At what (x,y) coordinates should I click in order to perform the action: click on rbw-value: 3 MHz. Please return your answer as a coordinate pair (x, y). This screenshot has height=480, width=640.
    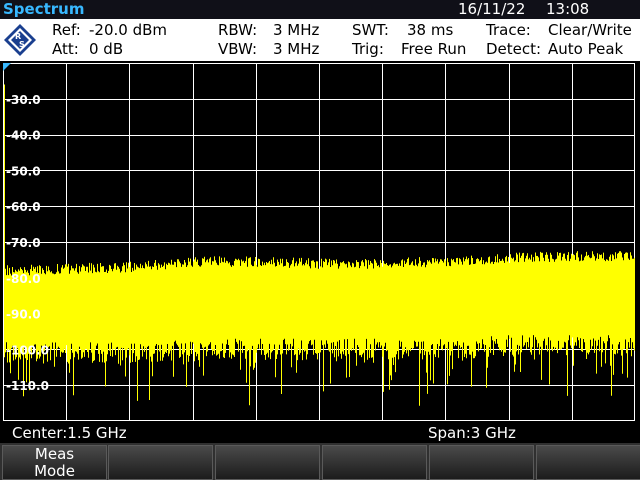
    Looking at the image, I should click on (296, 30).